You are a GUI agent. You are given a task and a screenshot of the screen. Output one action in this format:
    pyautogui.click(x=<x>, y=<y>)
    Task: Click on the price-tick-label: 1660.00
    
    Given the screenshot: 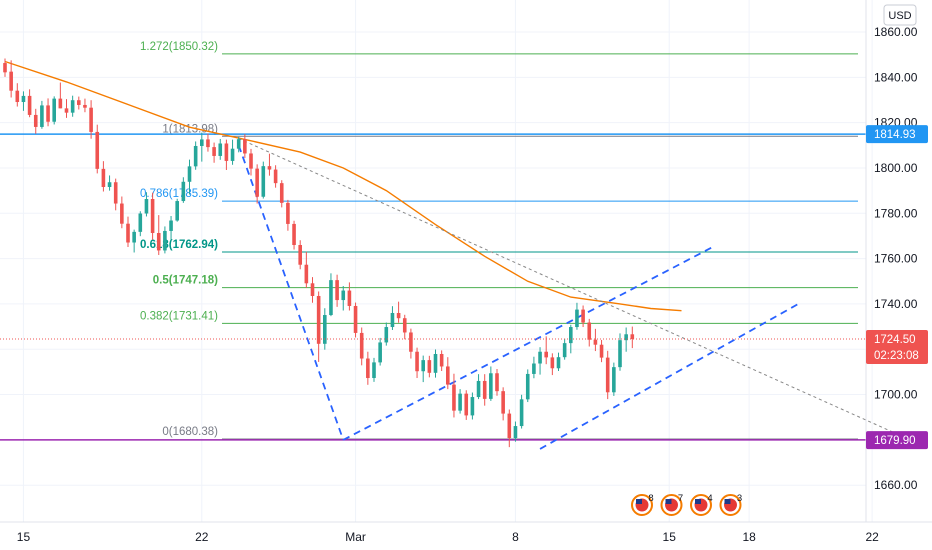 What is the action you would take?
    pyautogui.click(x=896, y=485)
    